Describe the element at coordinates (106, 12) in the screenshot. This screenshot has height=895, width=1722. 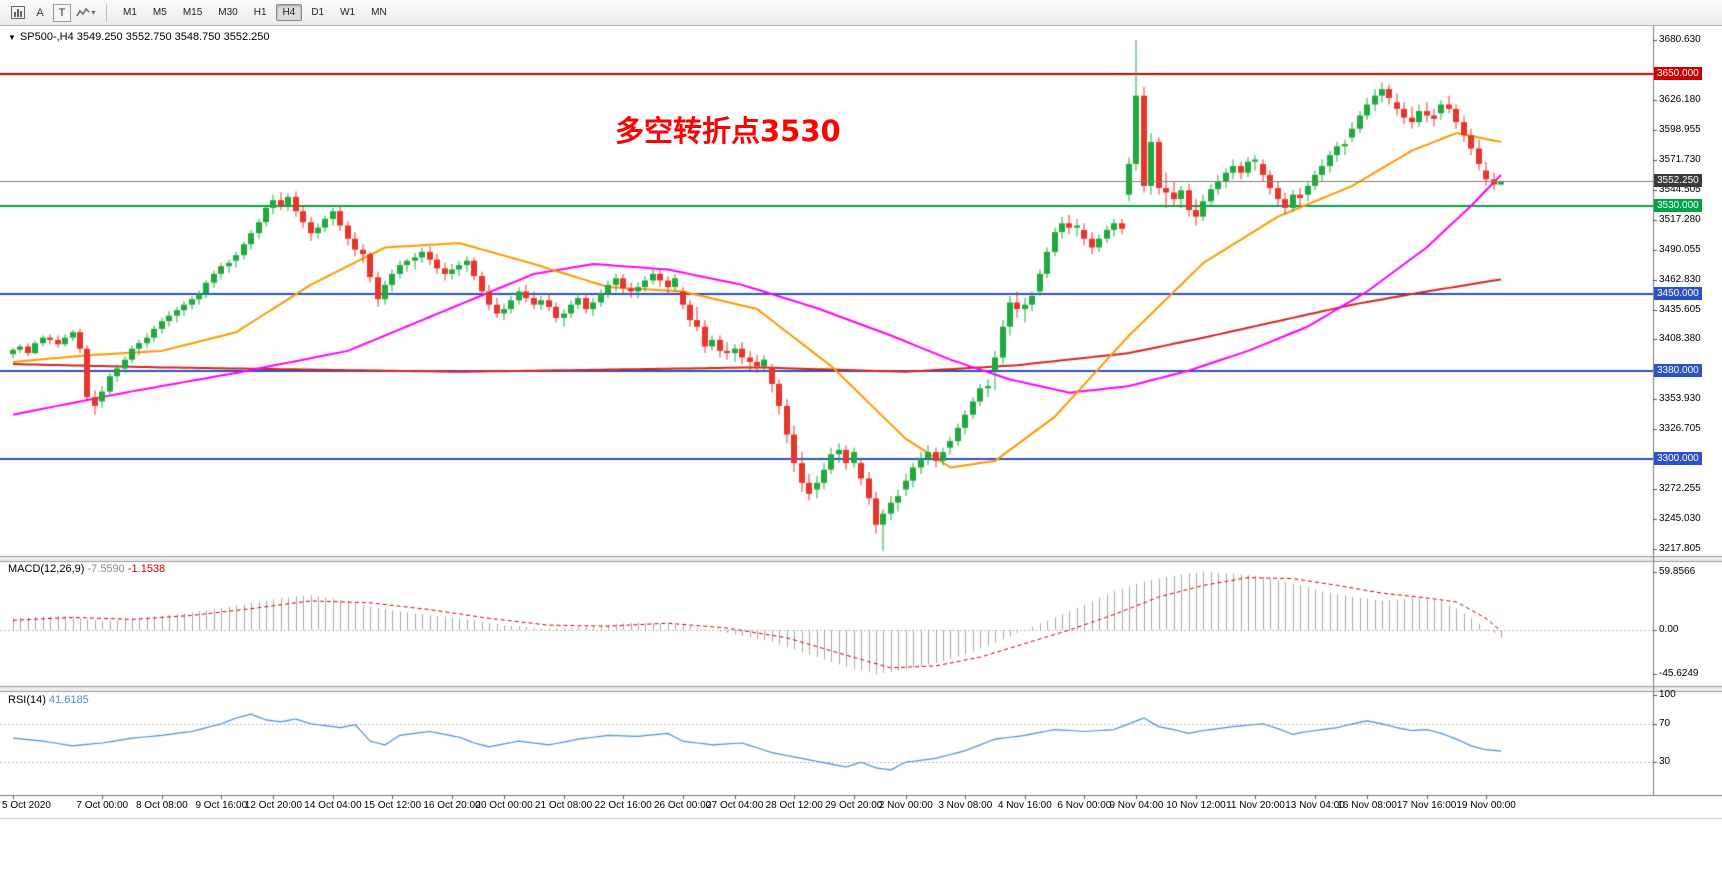
I see `toolbar-separator` at that location.